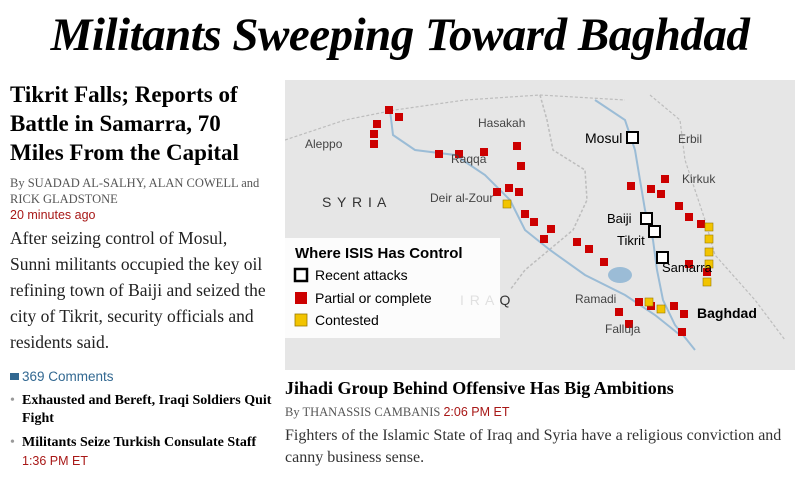 The image size is (800, 502). Describe the element at coordinates (469, 159) in the screenshot. I see `city-label: Raqqa` at that location.